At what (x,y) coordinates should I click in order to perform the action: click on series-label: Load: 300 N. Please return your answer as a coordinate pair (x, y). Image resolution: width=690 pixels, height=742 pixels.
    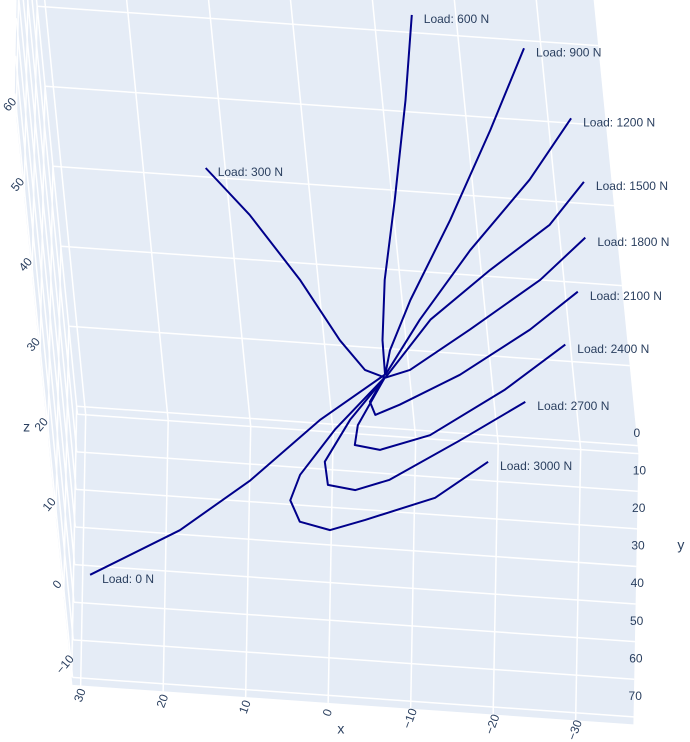
    Looking at the image, I should click on (250, 172).